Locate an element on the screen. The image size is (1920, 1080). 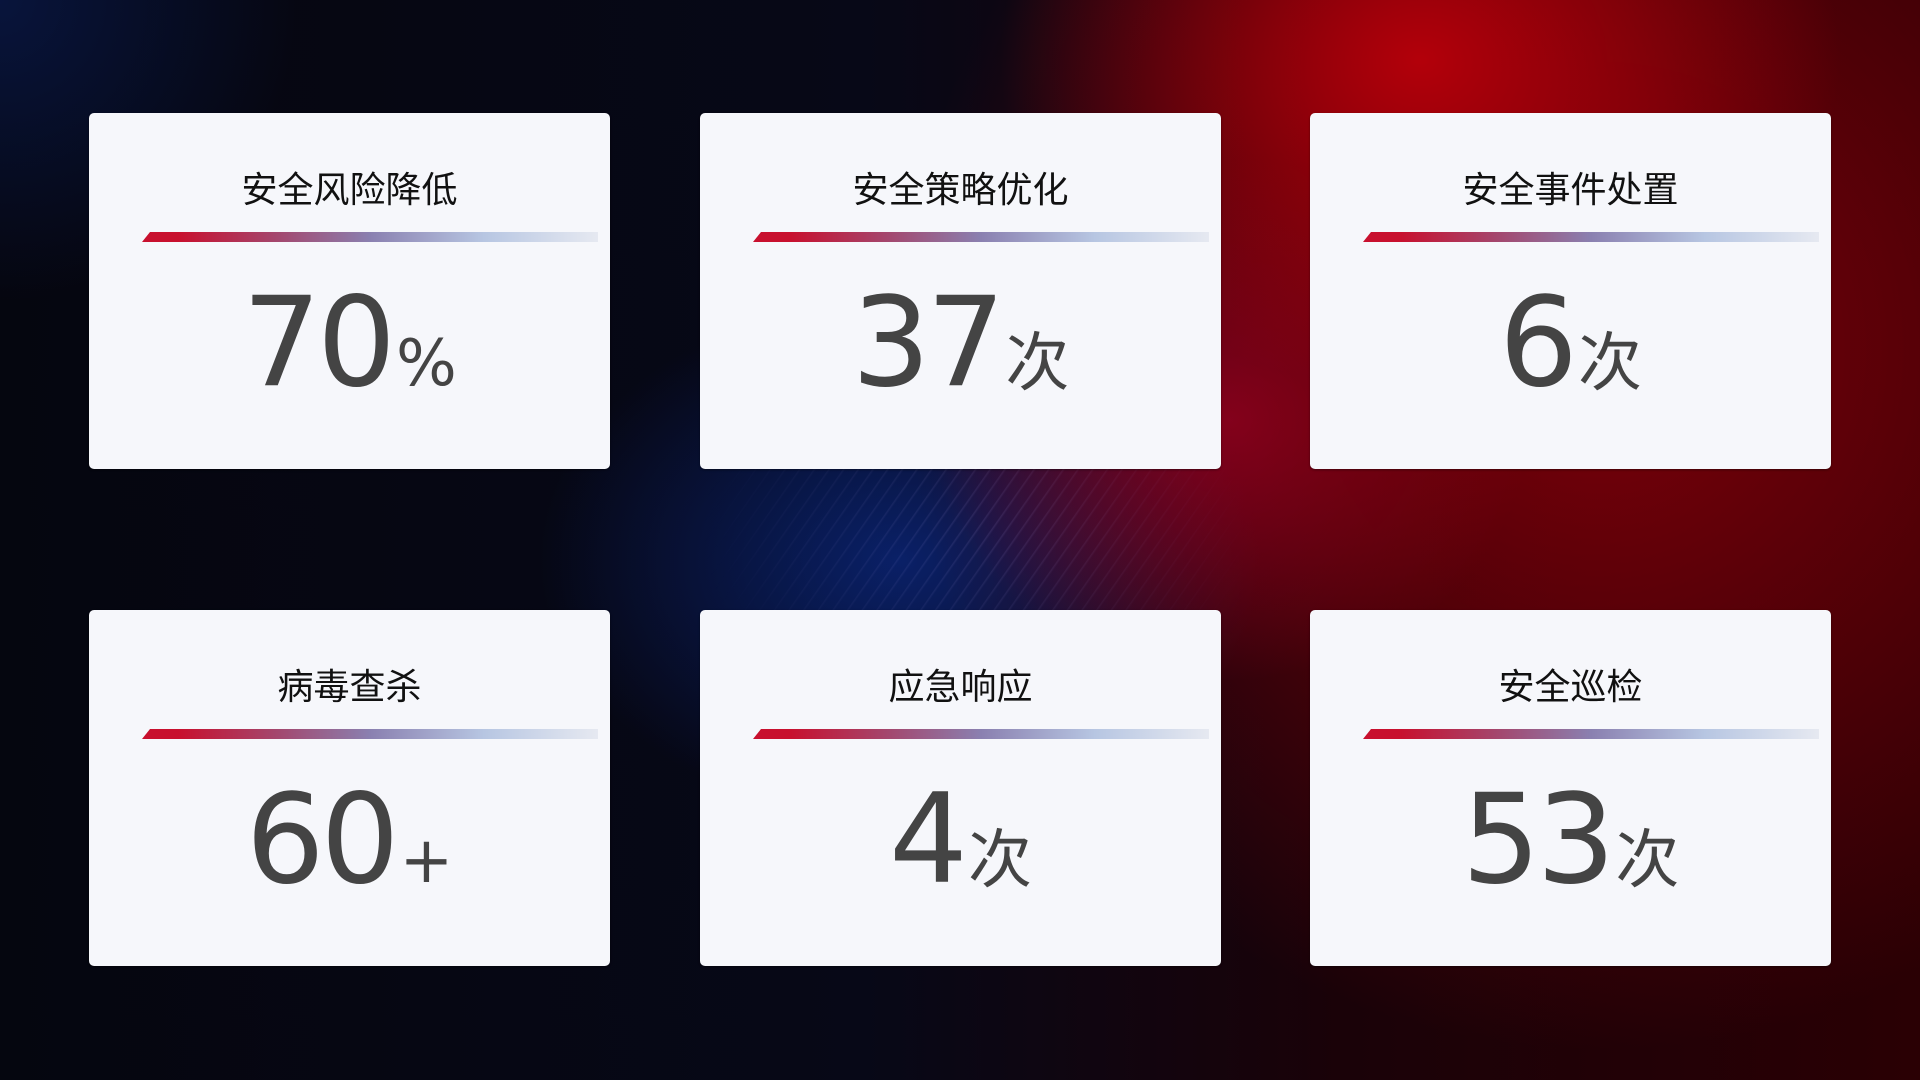
stat-card-risk-reduction: 安全风险降低 70% is located at coordinates (349, 291).